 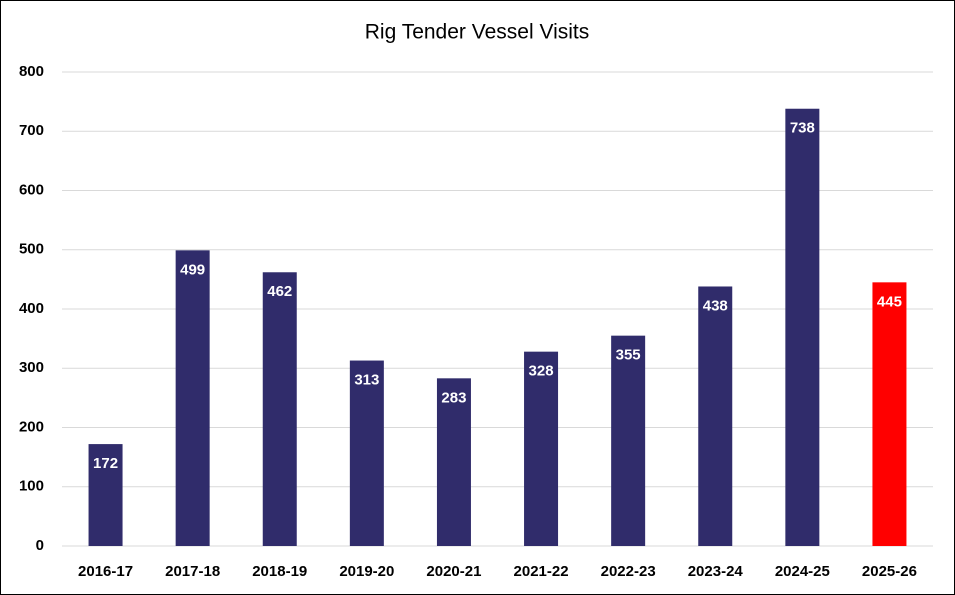 I want to click on y-tick-label: 0, so click(x=40, y=545).